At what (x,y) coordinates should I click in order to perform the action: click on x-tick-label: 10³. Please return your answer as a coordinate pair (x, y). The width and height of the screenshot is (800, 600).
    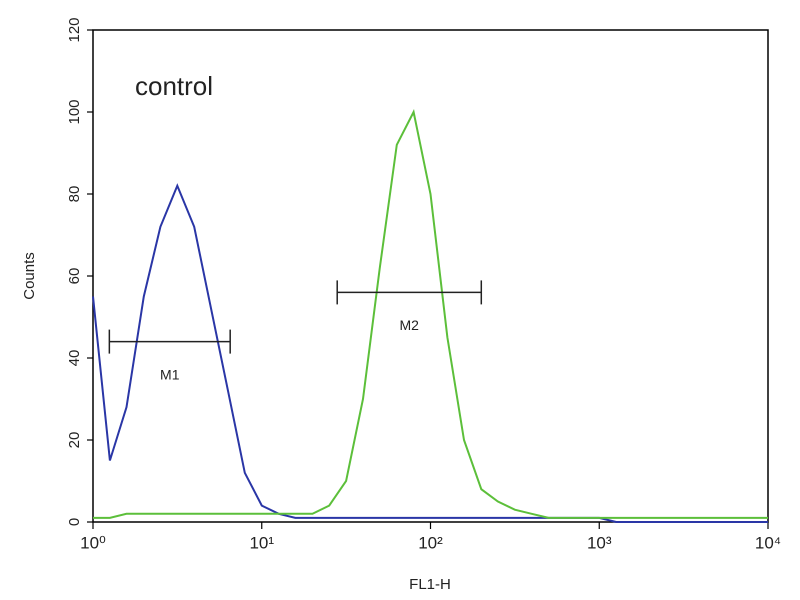
    Looking at the image, I should click on (599, 542).